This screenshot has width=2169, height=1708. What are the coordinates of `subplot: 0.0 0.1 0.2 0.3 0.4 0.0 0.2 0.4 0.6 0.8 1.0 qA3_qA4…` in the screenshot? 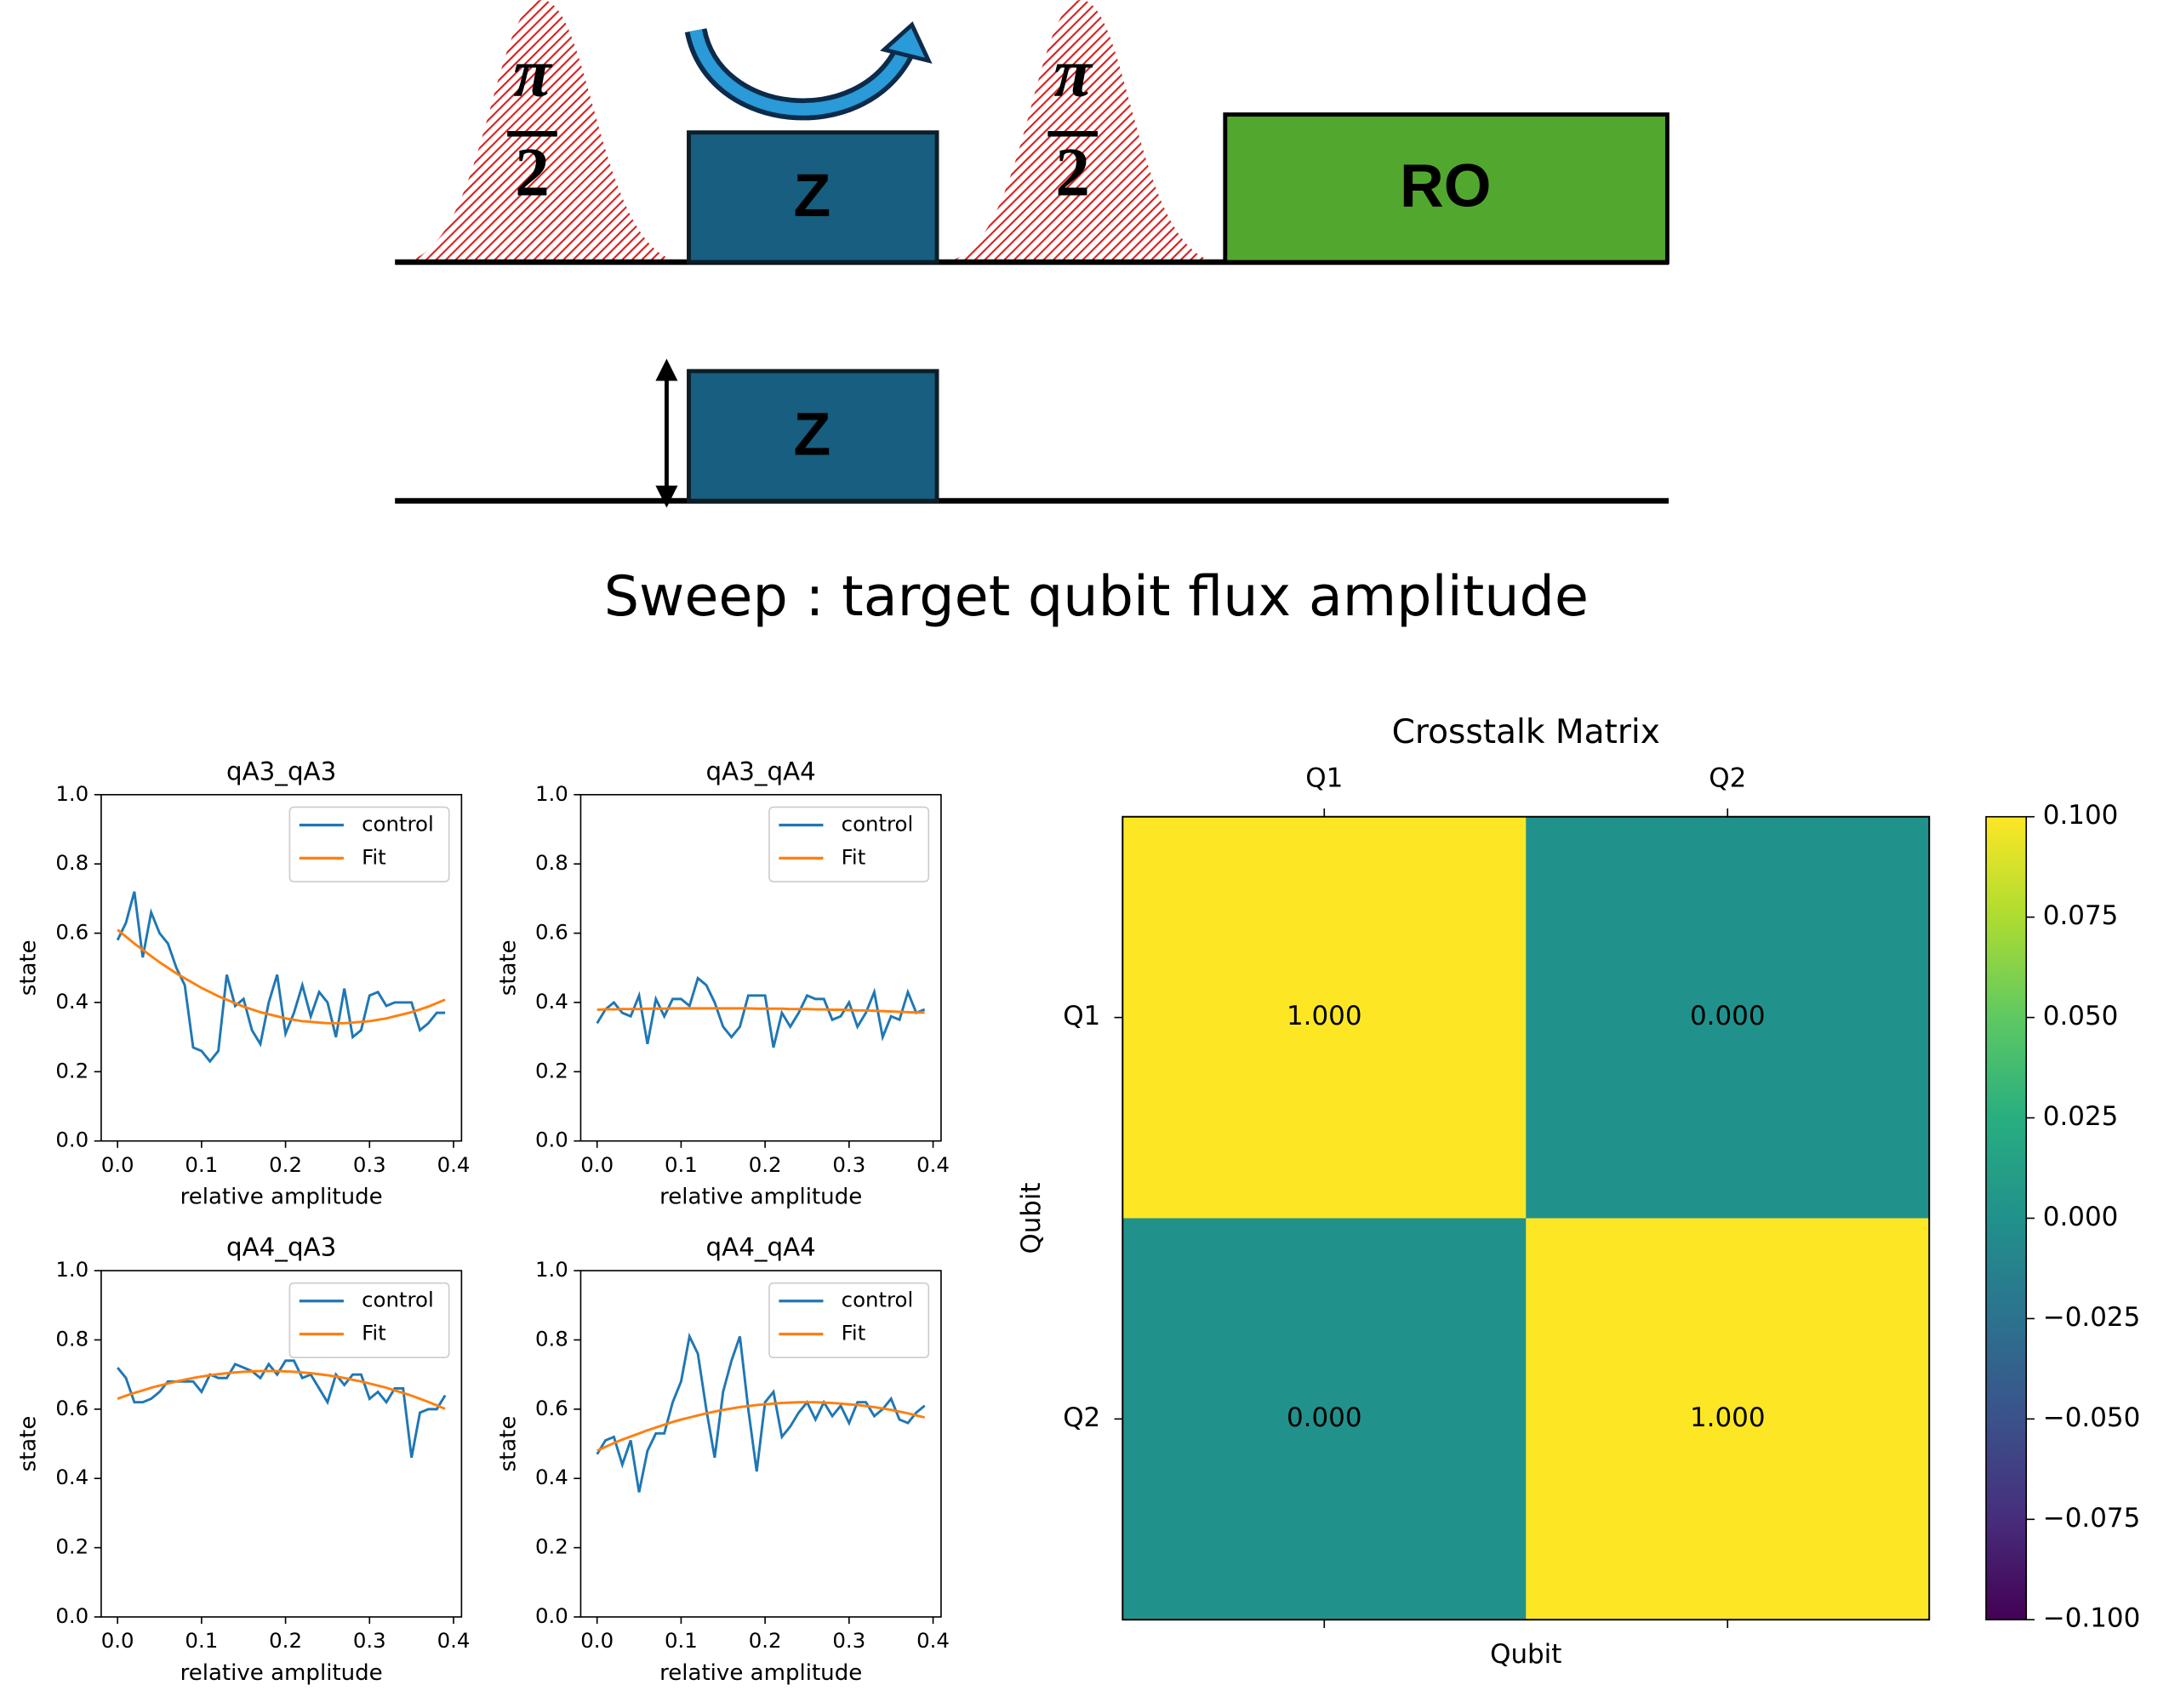 It's located at (722, 983).